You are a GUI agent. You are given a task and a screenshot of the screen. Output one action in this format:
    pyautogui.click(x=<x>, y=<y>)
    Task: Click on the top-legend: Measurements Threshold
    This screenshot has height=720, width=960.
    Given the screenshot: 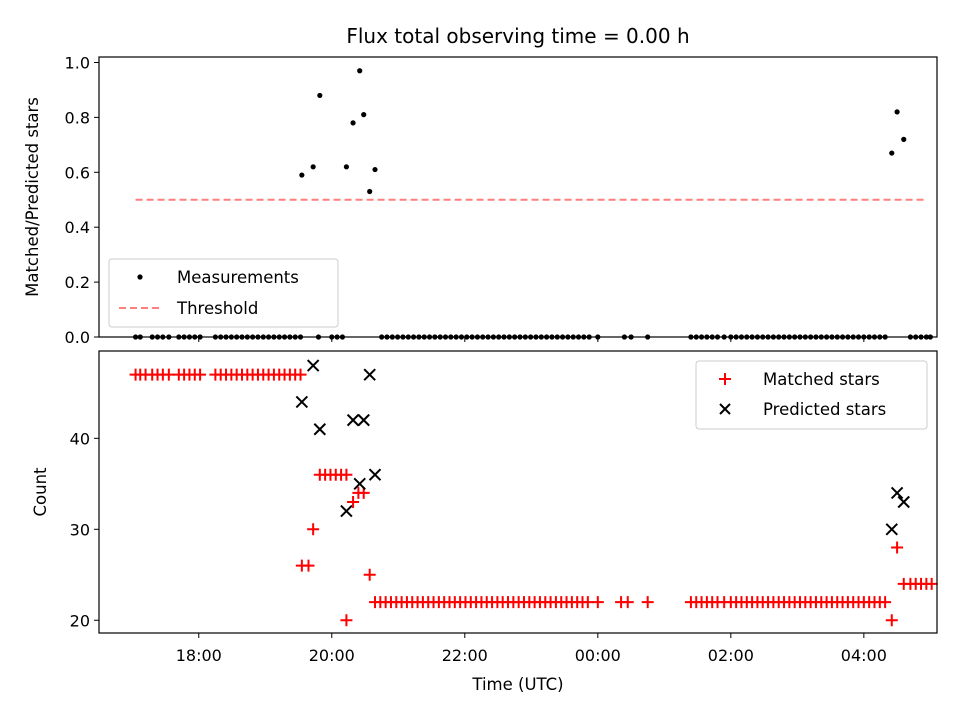 What is the action you would take?
    pyautogui.click(x=223, y=293)
    